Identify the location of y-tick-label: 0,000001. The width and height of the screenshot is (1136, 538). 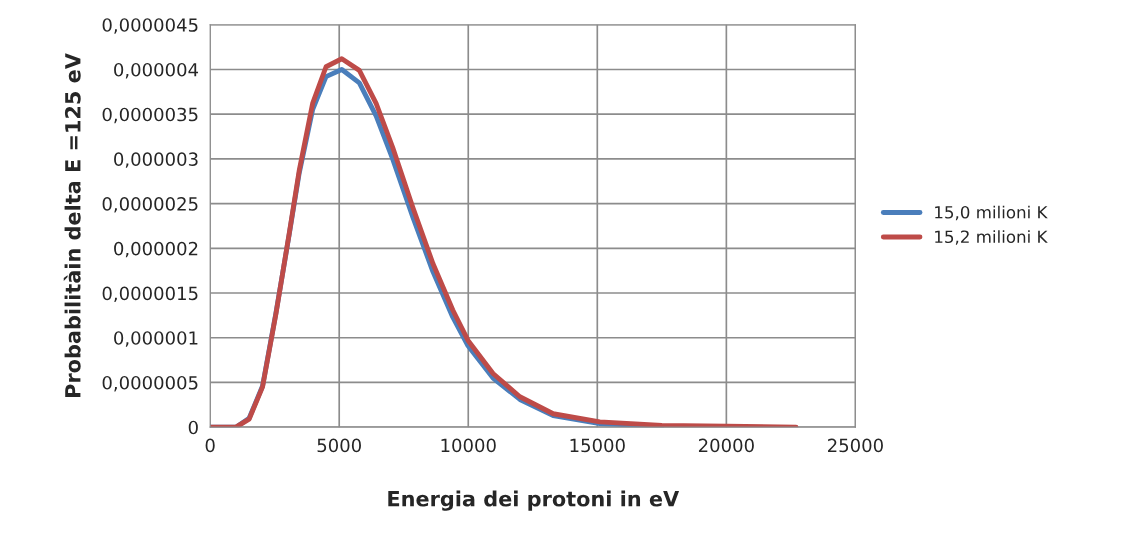
(156, 339).